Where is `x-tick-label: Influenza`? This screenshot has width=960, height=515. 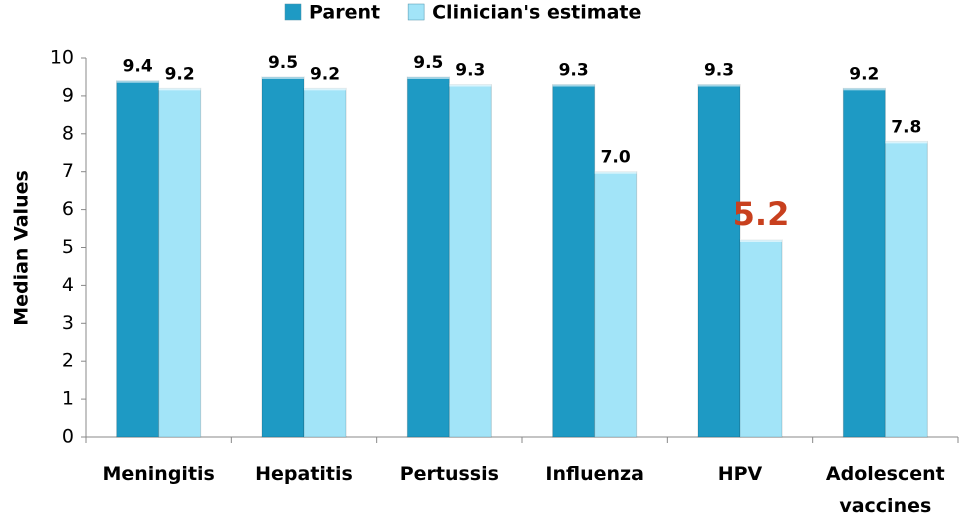
x-tick-label: Influenza is located at coordinates (594, 474).